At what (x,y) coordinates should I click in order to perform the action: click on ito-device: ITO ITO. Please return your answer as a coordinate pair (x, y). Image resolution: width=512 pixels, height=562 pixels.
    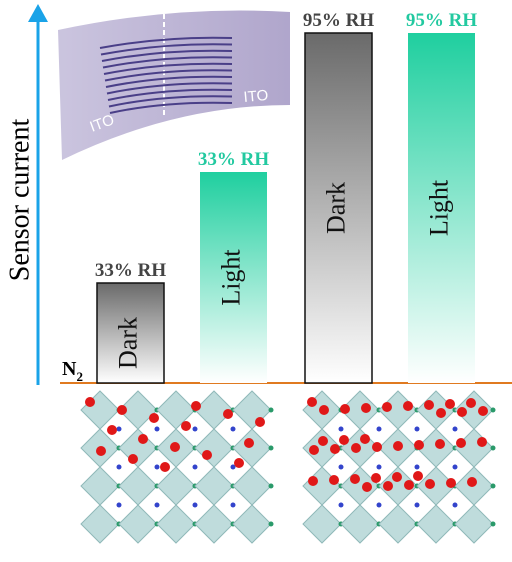
    Looking at the image, I should click on (174, 85).